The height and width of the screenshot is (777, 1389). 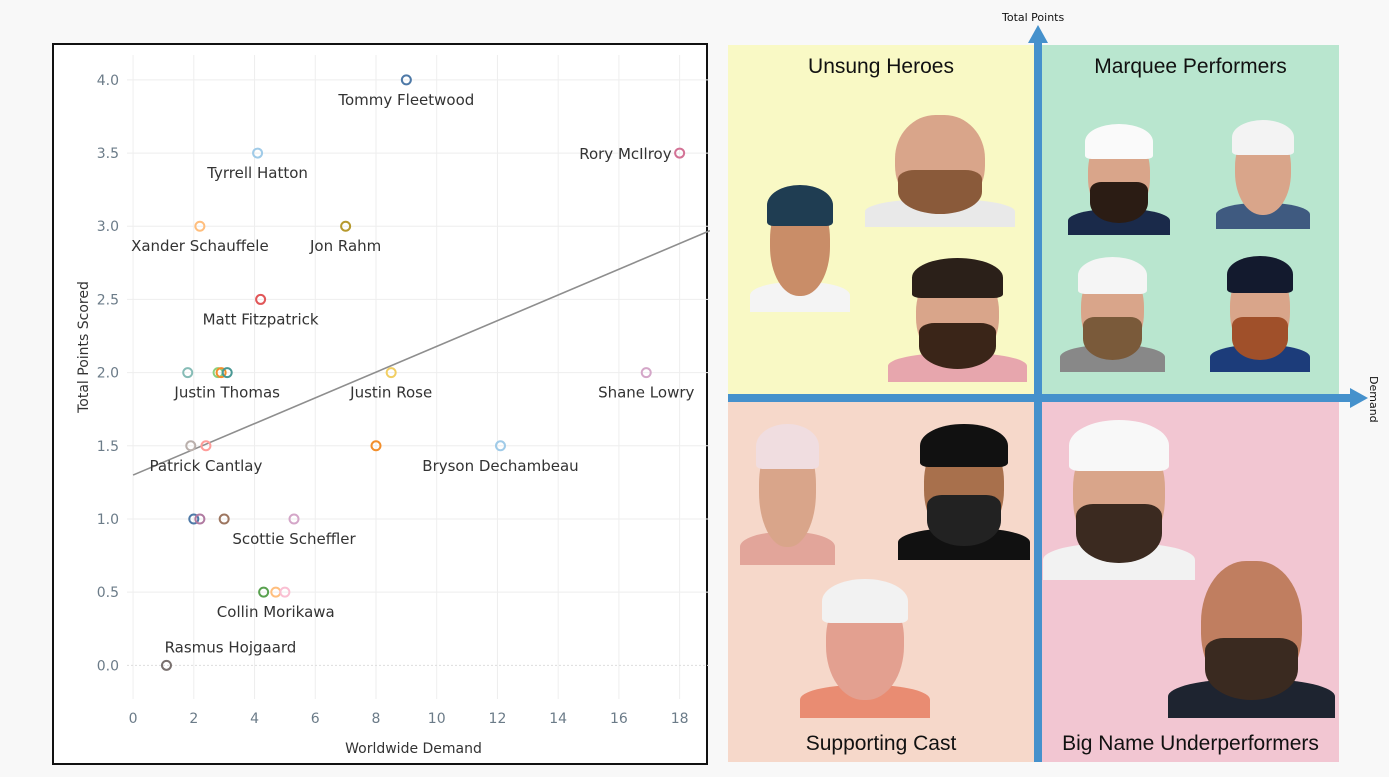 I want to click on x-tick-label: 16, so click(x=619, y=719).